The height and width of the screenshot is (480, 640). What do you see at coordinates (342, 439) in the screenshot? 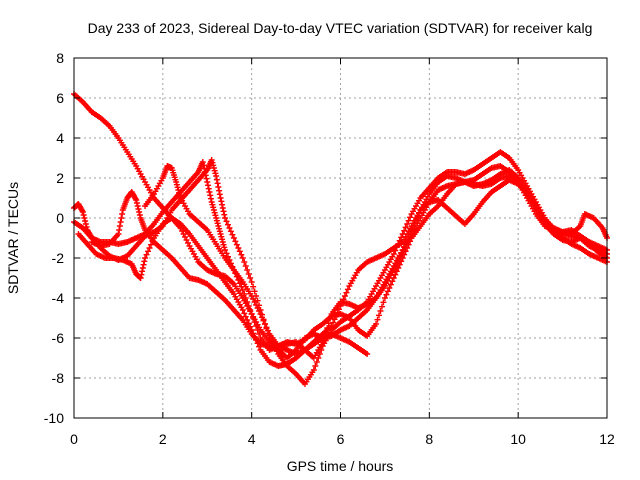
I see `x-tick-labels: 0 2 4 6 8 10 12` at bounding box center [342, 439].